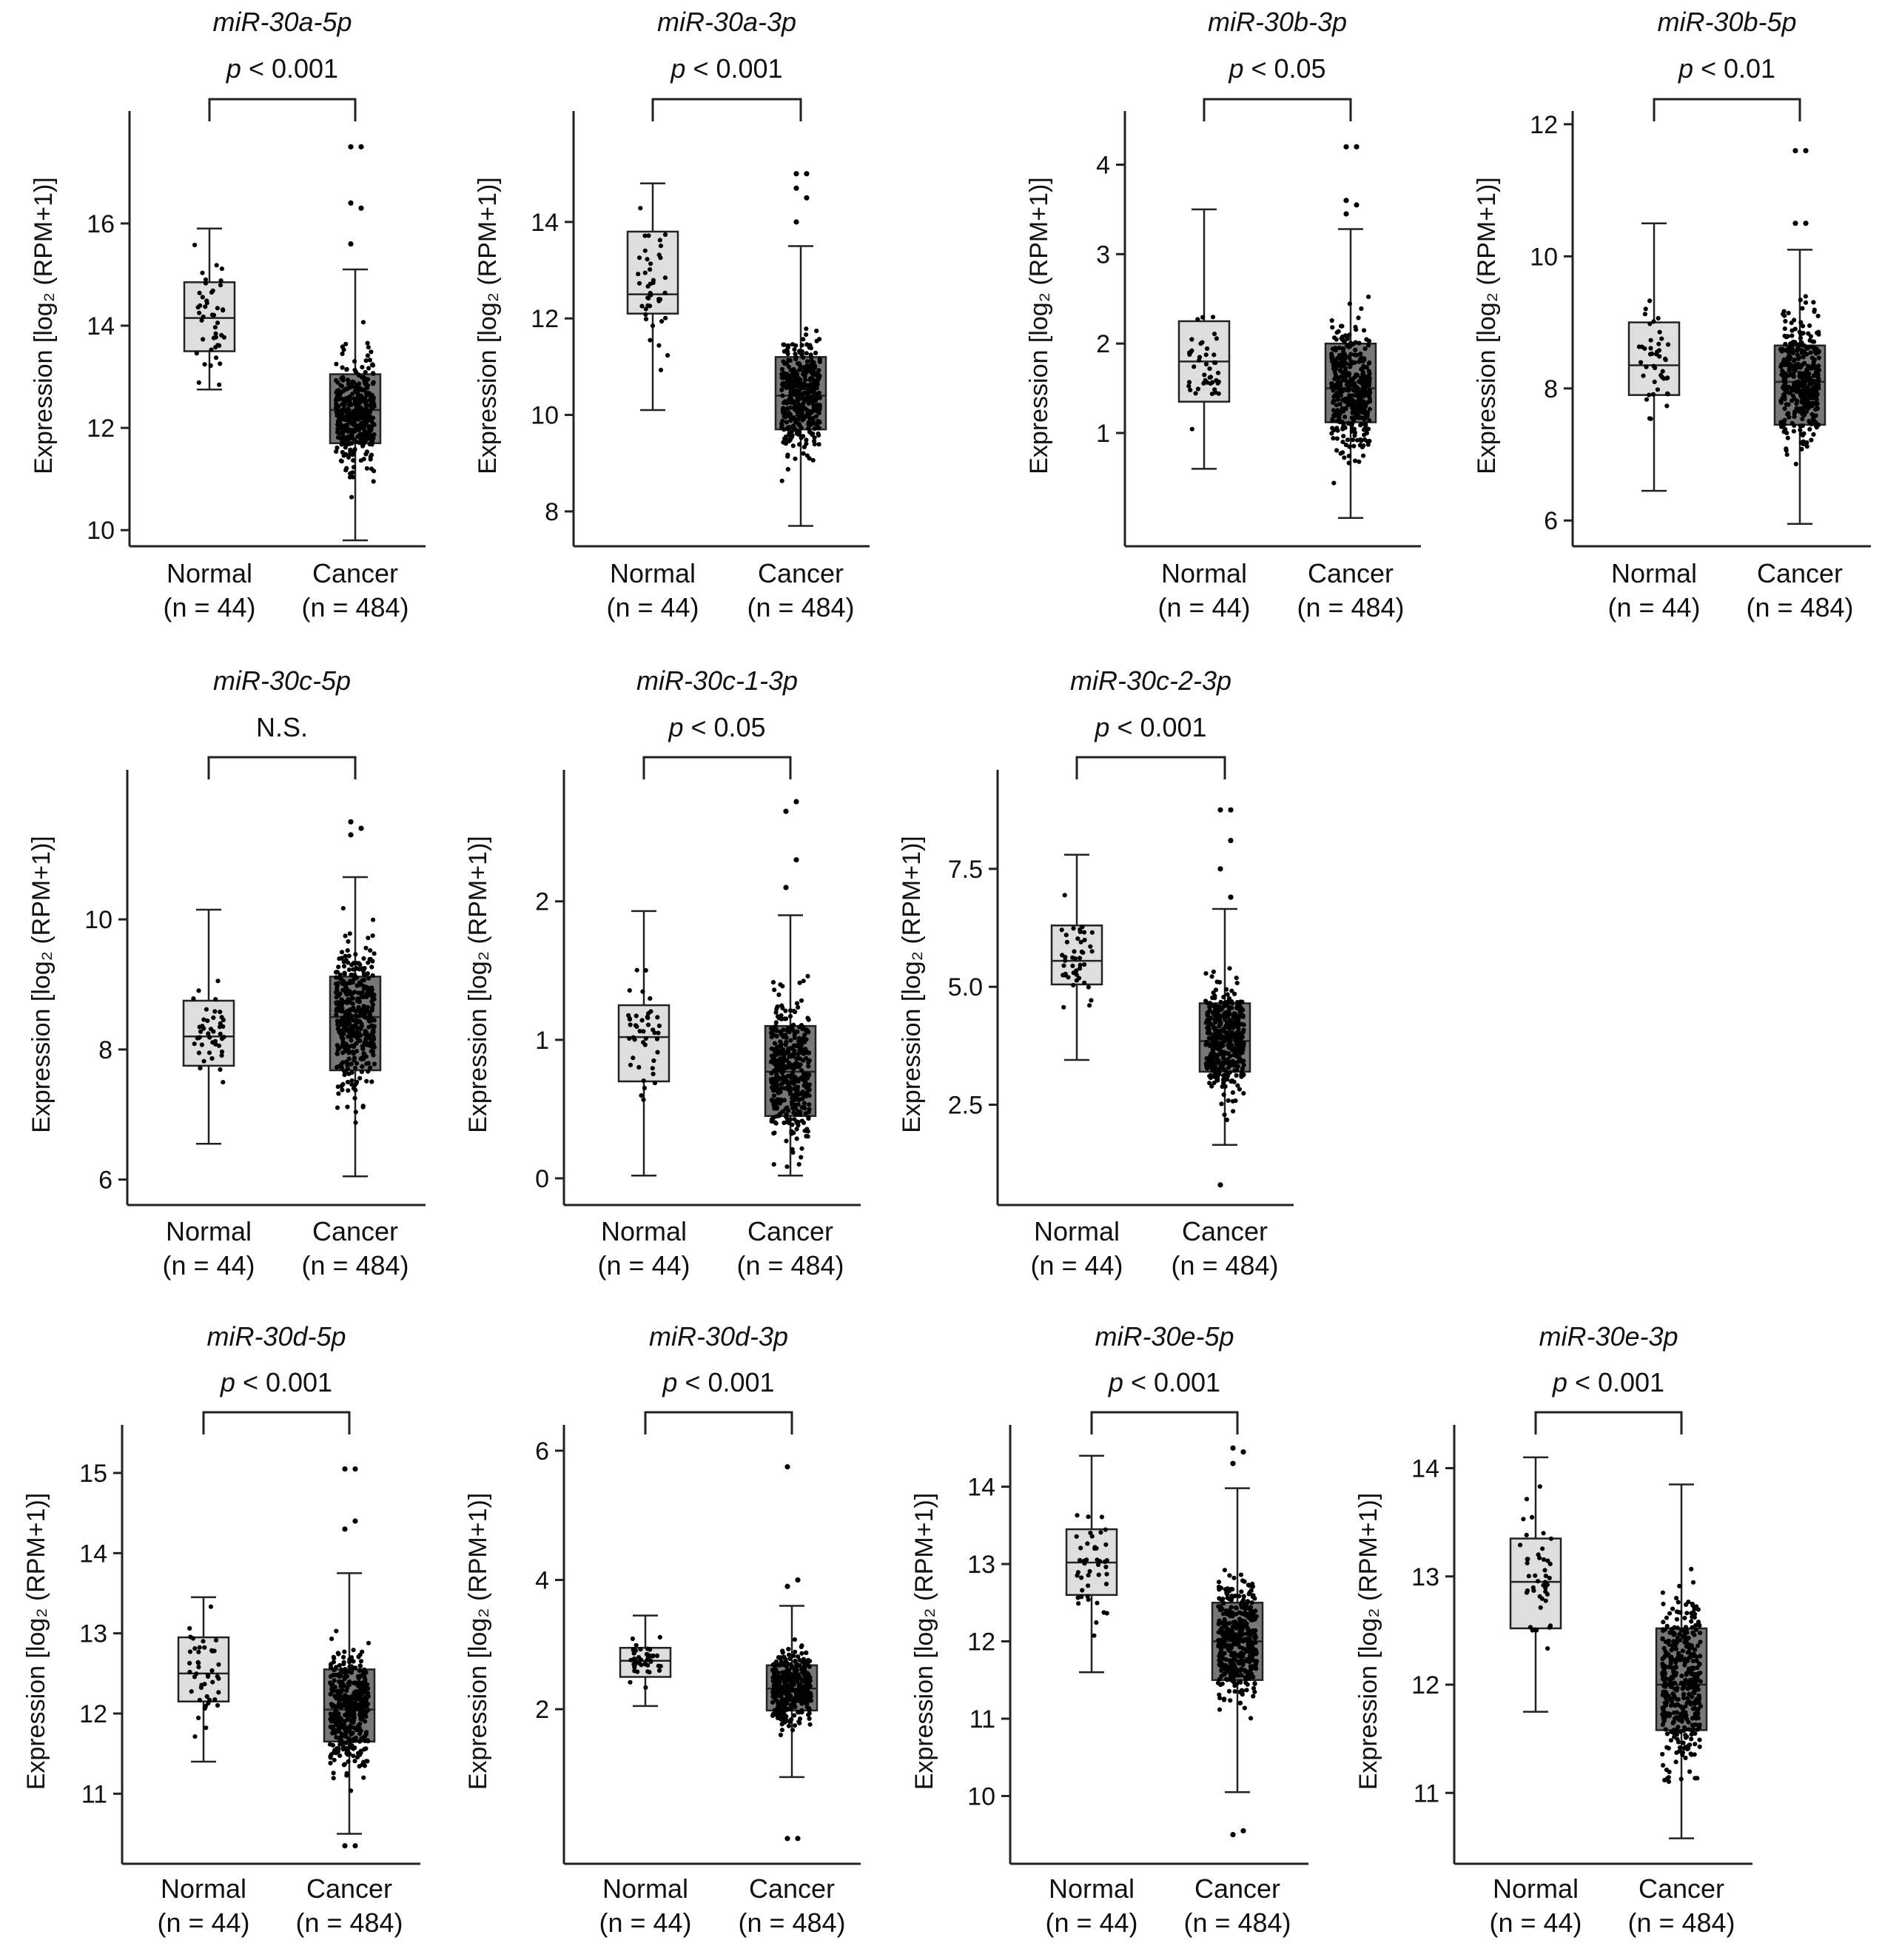 This screenshot has width=1882, height=1960. Describe the element at coordinates (542, 1041) in the screenshot. I see `y-tick-label: 1` at that location.